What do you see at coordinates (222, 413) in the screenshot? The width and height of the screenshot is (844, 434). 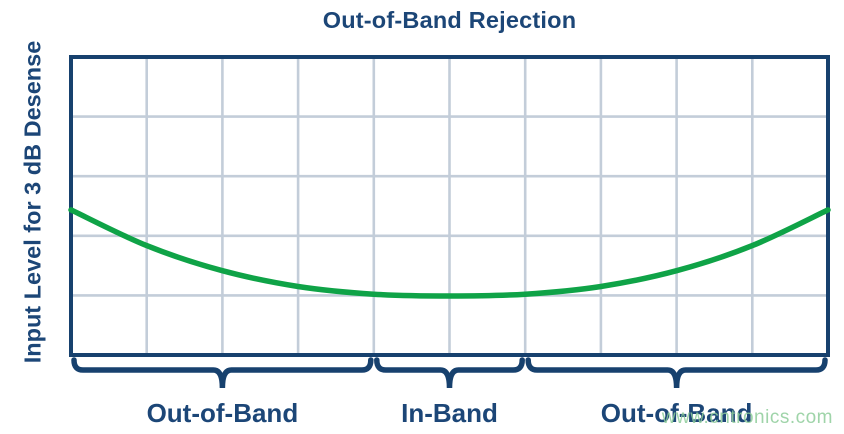 I see `band-label-out-of-band-left: Out-of-Band` at bounding box center [222, 413].